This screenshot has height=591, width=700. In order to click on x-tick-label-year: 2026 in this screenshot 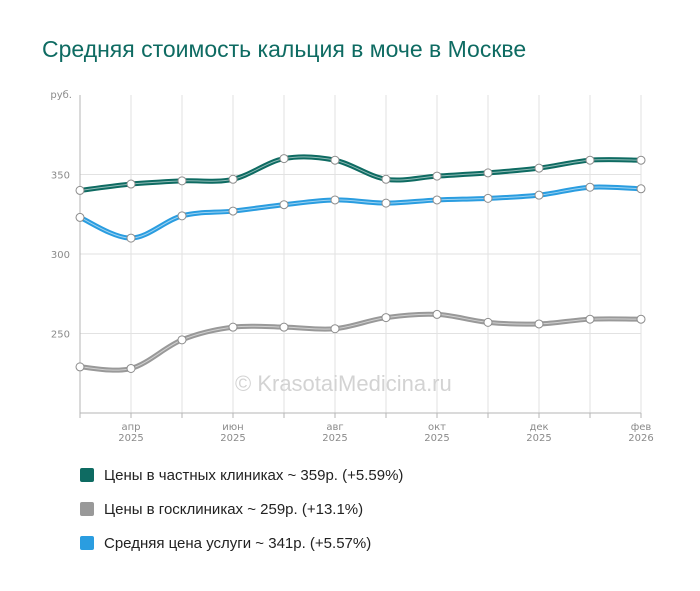, I will do `click(640, 438)`.